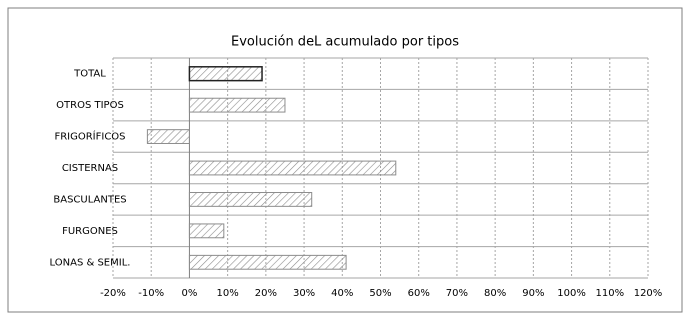 The width and height of the screenshot is (690, 325). What do you see at coordinates (89, 199) in the screenshot?
I see `y-tick-label: BASCULANTES` at bounding box center [89, 199].